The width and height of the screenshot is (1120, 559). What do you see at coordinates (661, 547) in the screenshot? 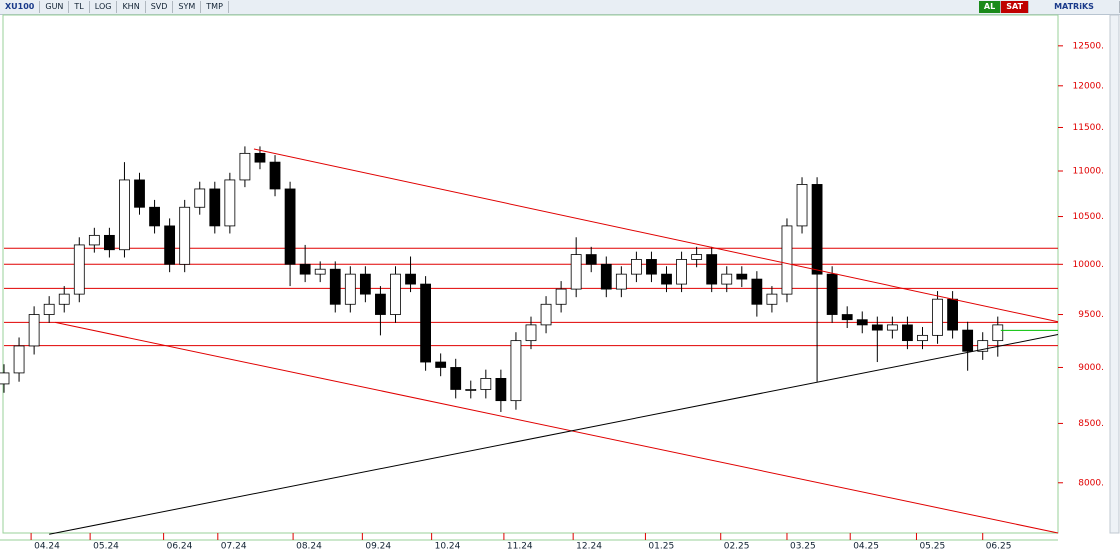
I see `x-tick-label: 01.25` at bounding box center [661, 547].